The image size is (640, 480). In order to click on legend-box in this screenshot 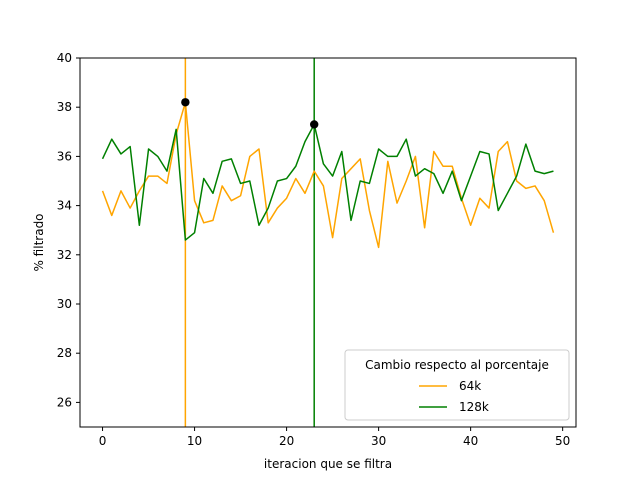, I will do `click(457, 385)`.